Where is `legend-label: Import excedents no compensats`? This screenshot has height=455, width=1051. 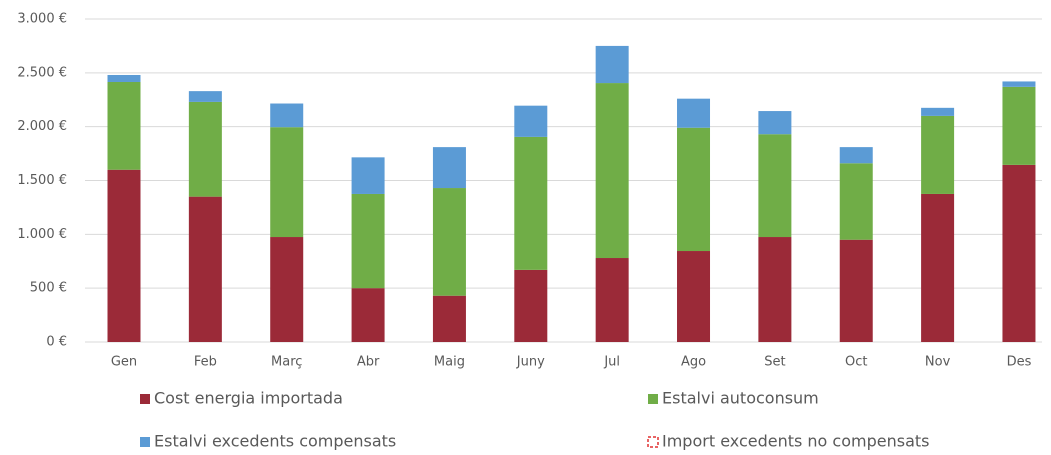
legend-label: Import excedents no compensats is located at coordinates (796, 441).